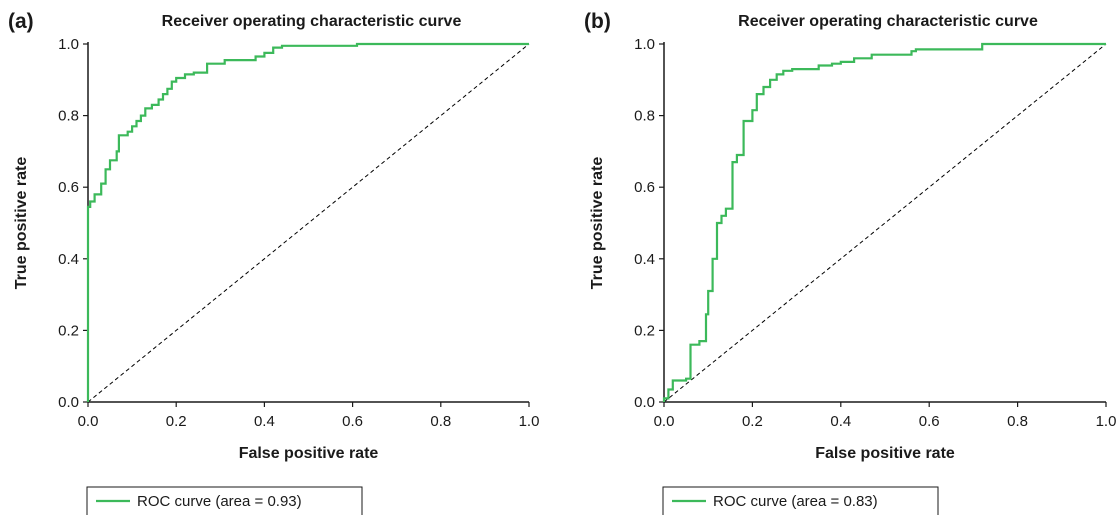 The height and width of the screenshot is (517, 1119). Describe the element at coordinates (21, 21) in the screenshot. I see `panel-label: (a)` at that location.